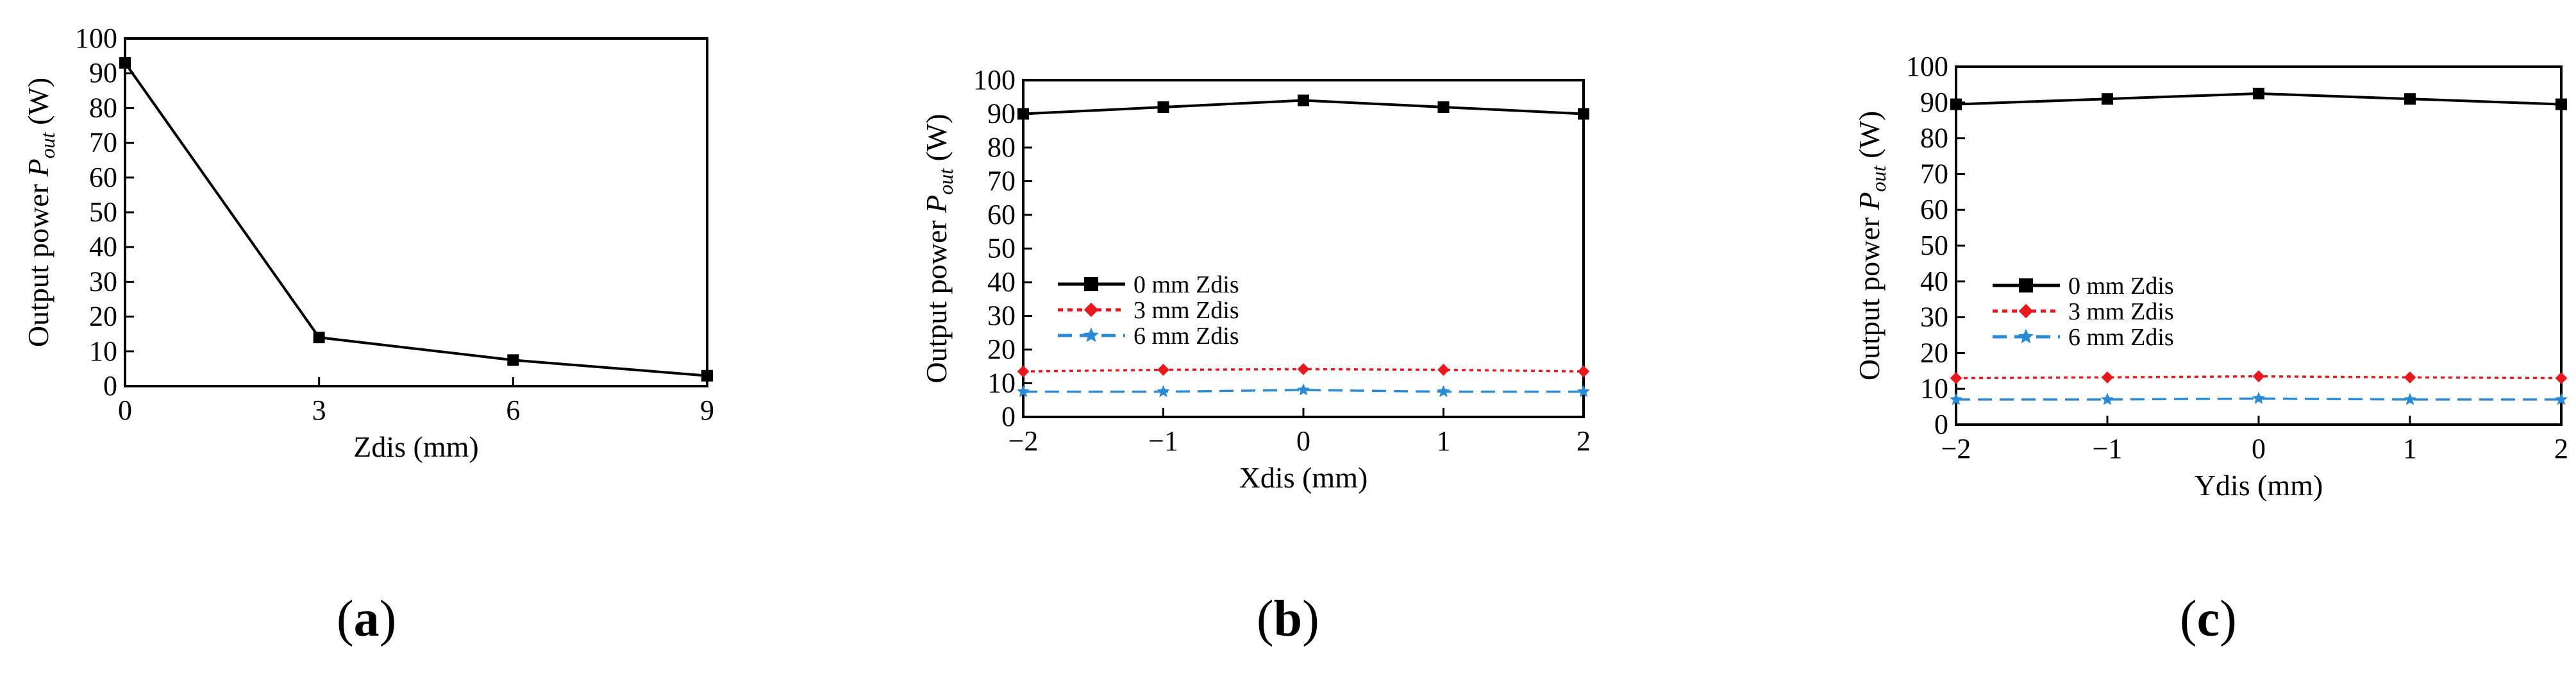 Image resolution: width=2576 pixels, height=678 pixels. Describe the element at coordinates (1186, 310) in the screenshot. I see `legend-label: 3 mm Zdis` at that location.